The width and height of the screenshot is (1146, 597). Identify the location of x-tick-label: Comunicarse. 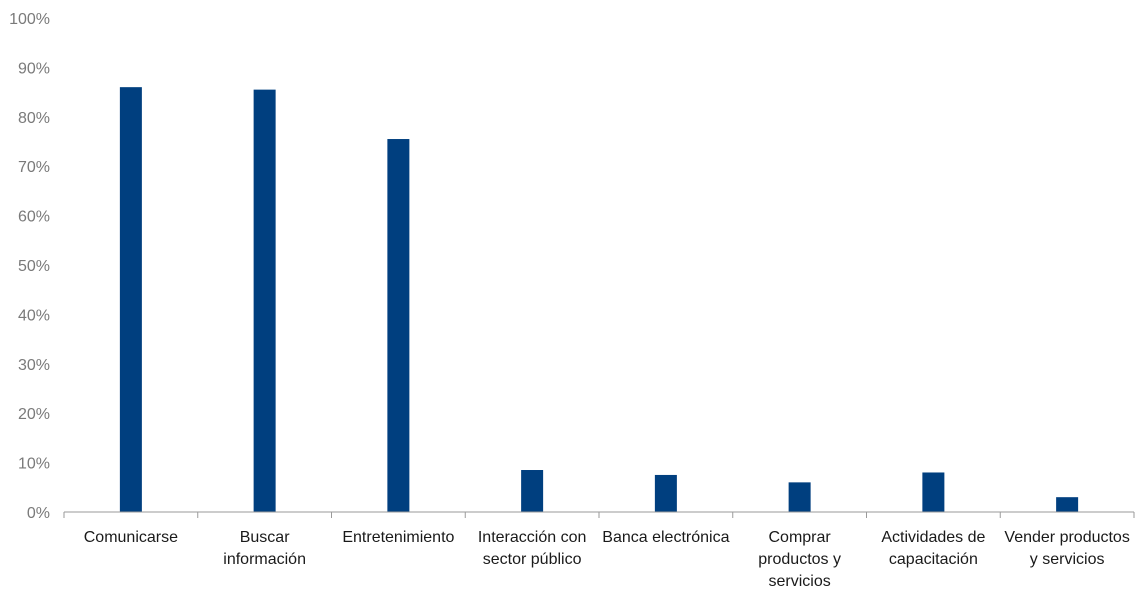
(131, 537).